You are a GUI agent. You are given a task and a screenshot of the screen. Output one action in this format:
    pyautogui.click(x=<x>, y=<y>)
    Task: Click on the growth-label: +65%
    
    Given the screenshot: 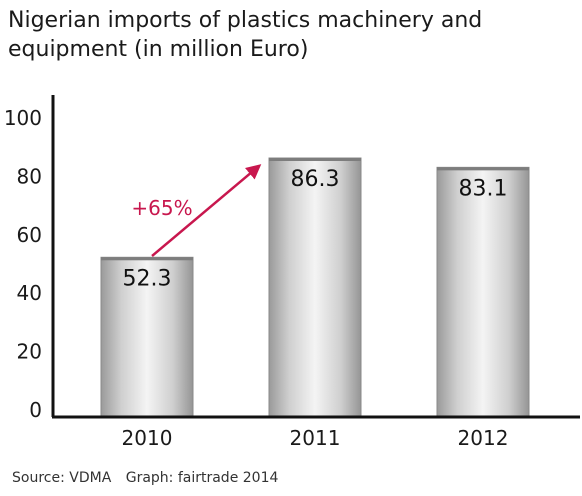 What is the action you would take?
    pyautogui.click(x=161, y=208)
    